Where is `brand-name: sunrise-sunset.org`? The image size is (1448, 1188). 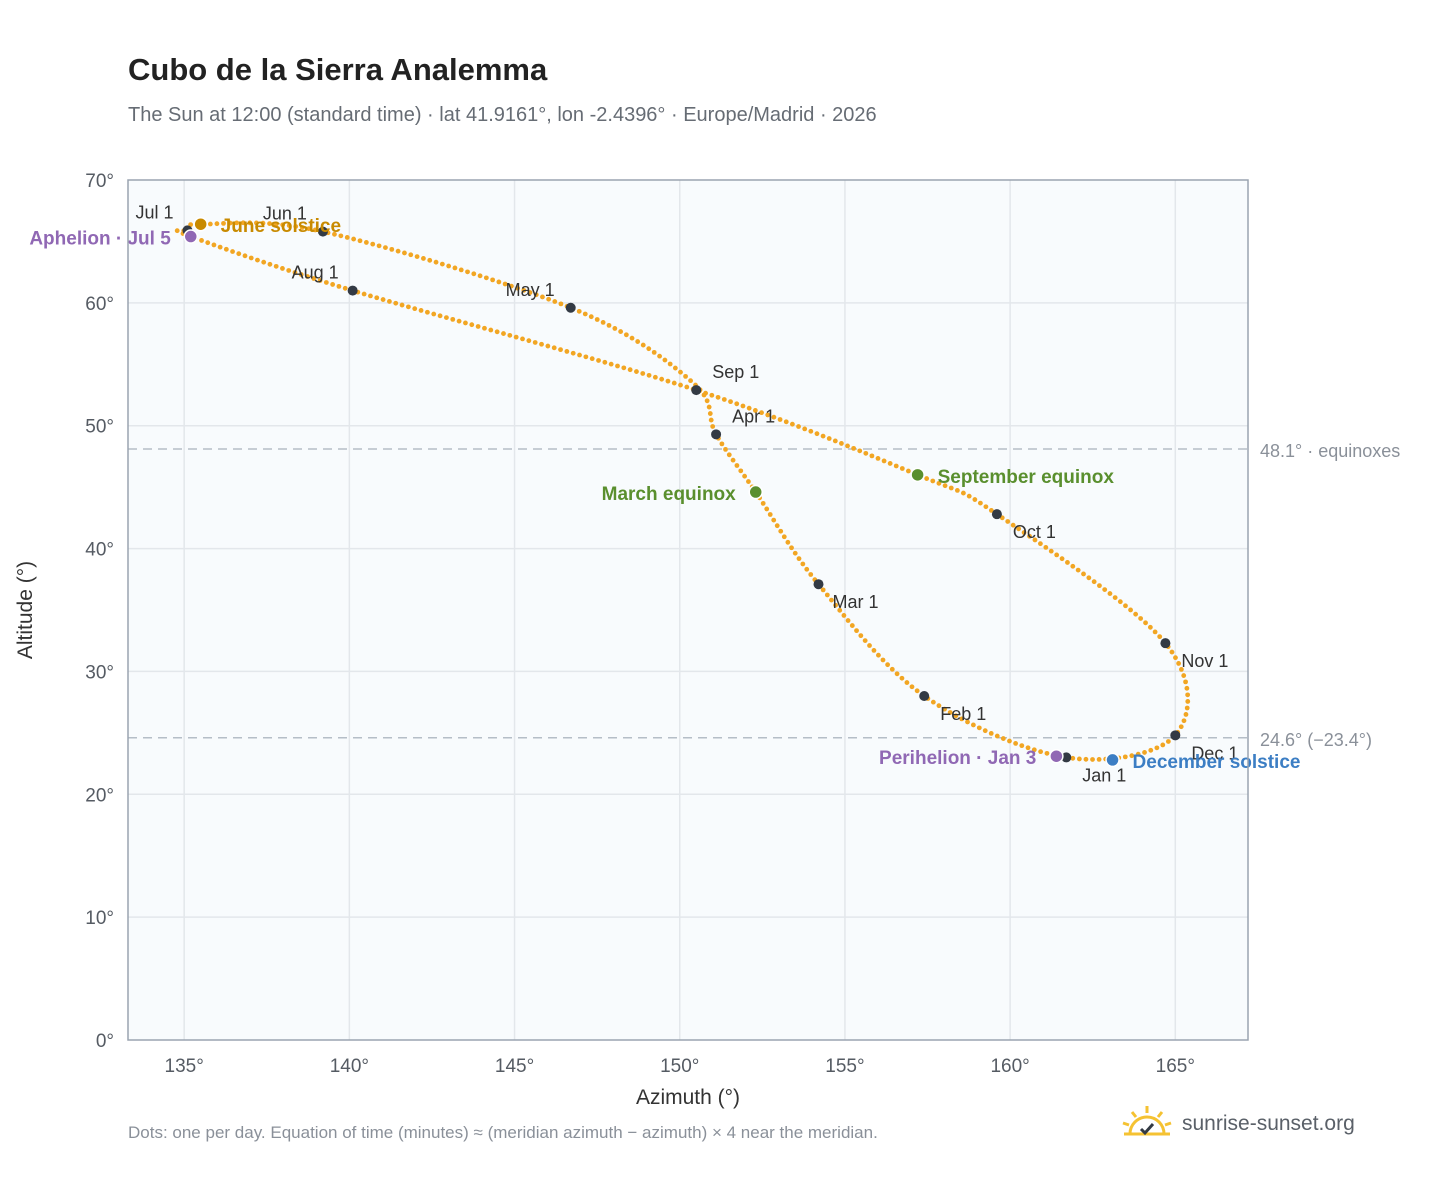 brand-name: sunrise-sunset.org is located at coordinates (1268, 1123).